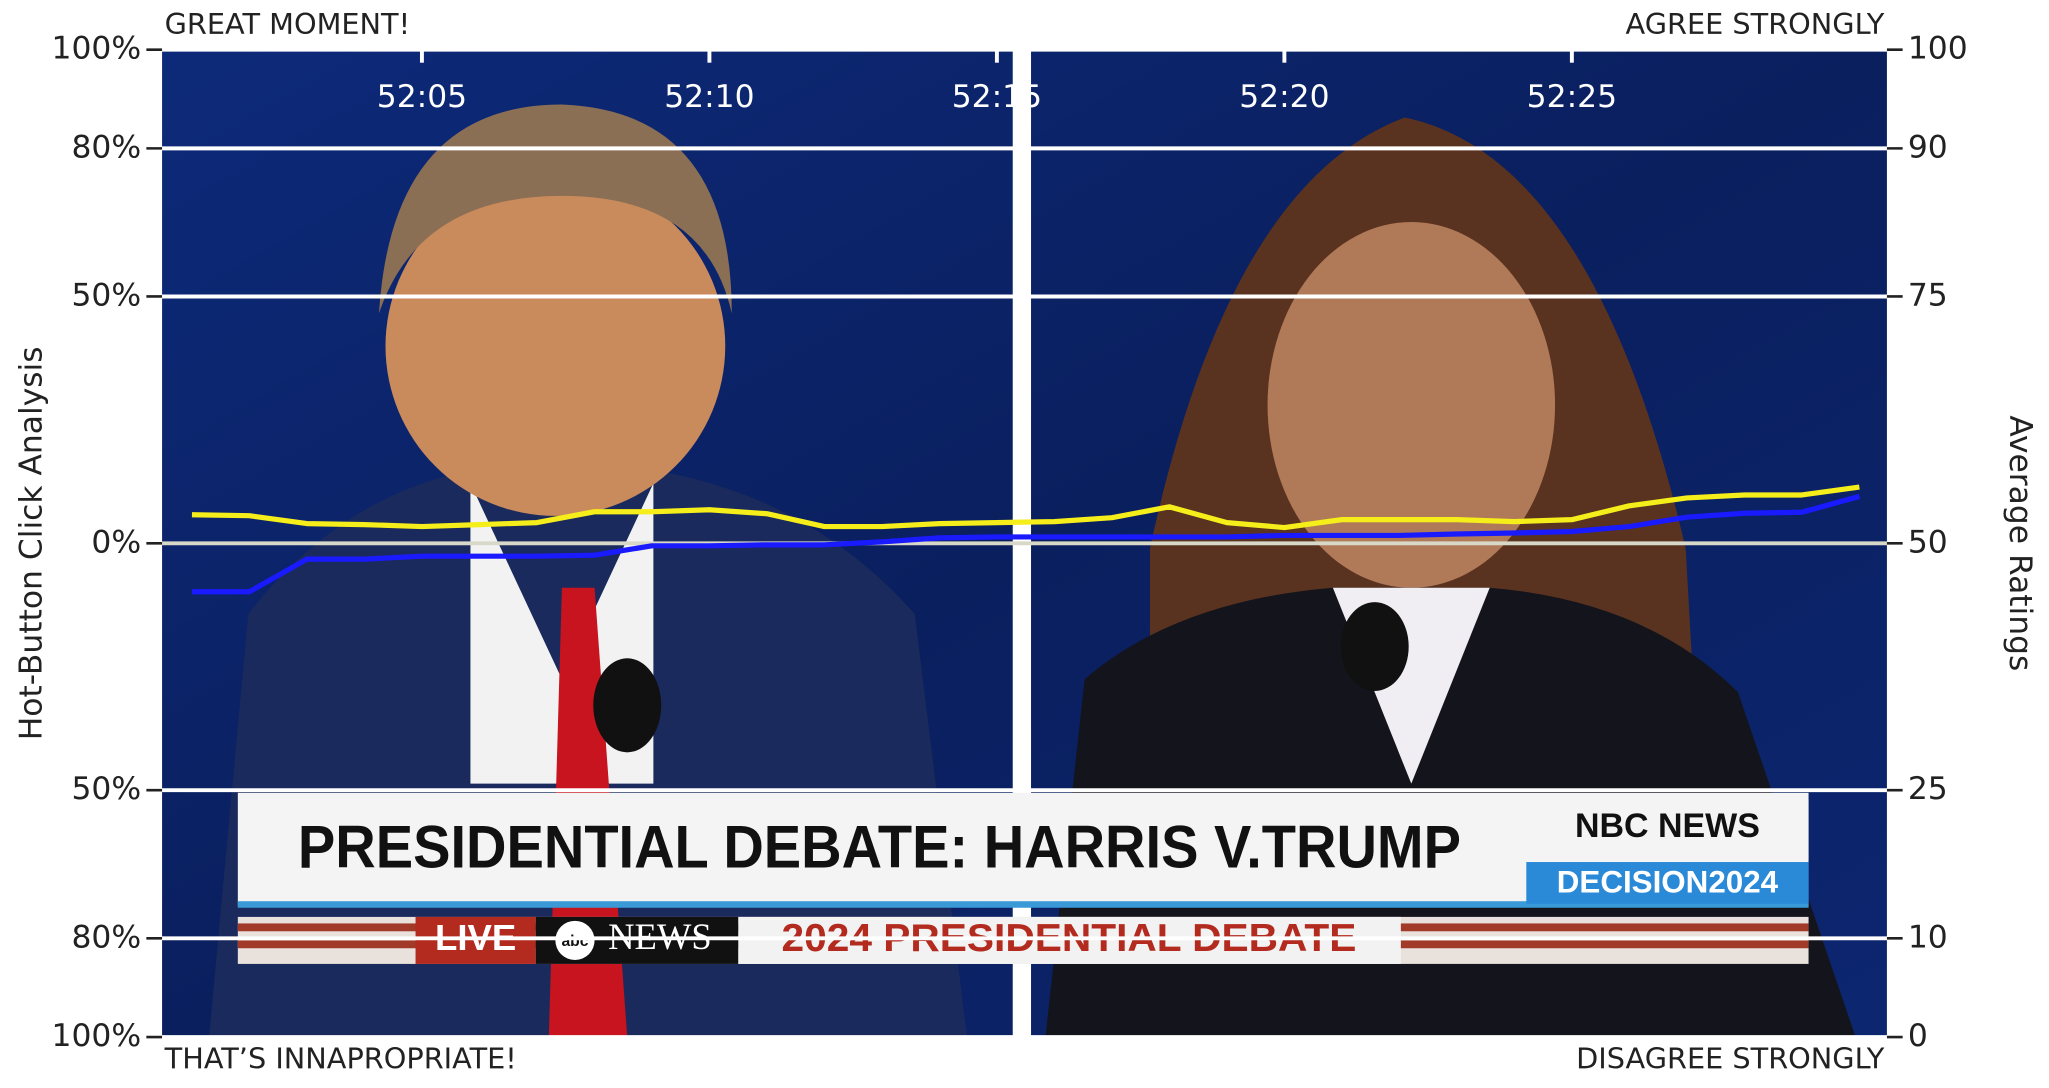 The height and width of the screenshot is (1088, 2049). Describe the element at coordinates (1667, 826) in the screenshot. I see `network-logo: NBC NEWS` at that location.